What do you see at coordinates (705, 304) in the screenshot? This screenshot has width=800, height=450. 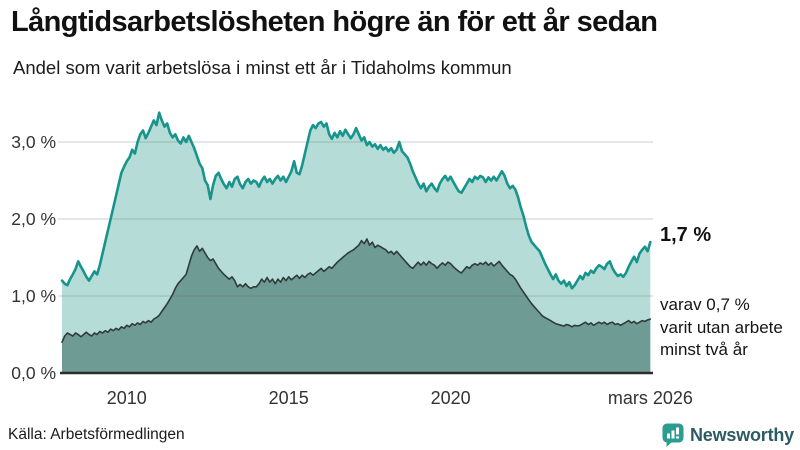 I see `annotation-line-1: varav 0,7 %` at bounding box center [705, 304].